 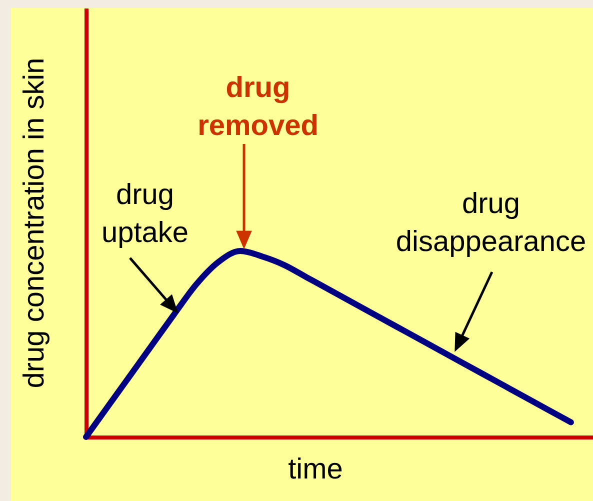 I want to click on text: drug uptake, so click(x=145, y=214).